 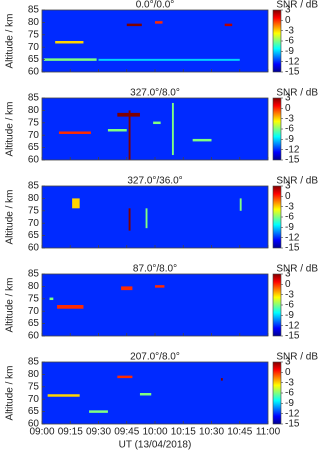 What do you see at coordinates (126, 432) in the screenshot?
I see `x-tick-label: 09:45` at bounding box center [126, 432].